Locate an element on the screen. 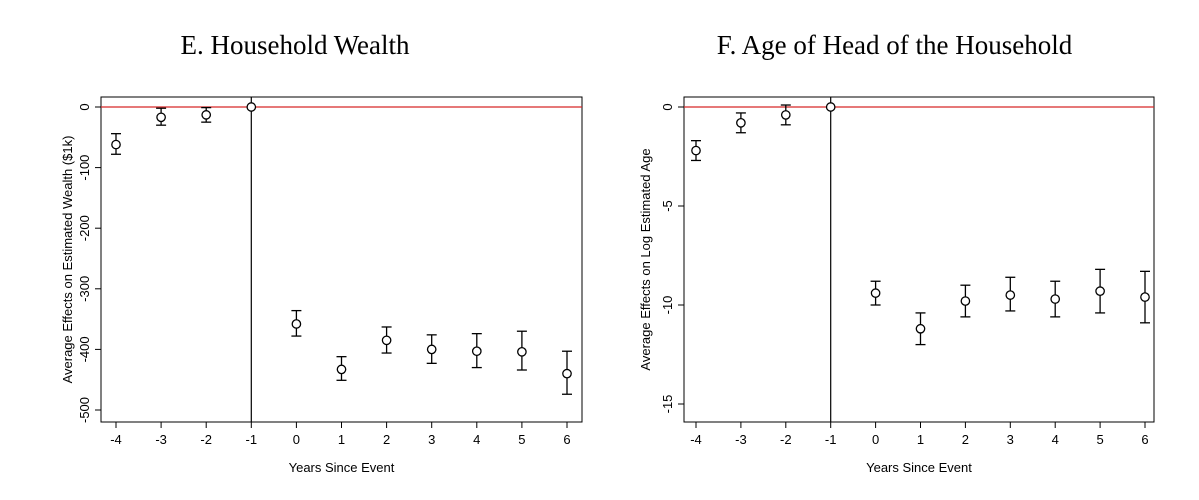  y-tick-label: -15 is located at coordinates (667, 404).